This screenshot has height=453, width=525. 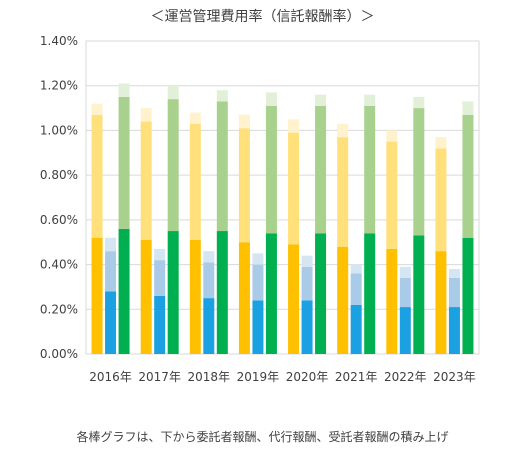 I want to click on y-tick-label: 0.80%, so click(x=59, y=175).